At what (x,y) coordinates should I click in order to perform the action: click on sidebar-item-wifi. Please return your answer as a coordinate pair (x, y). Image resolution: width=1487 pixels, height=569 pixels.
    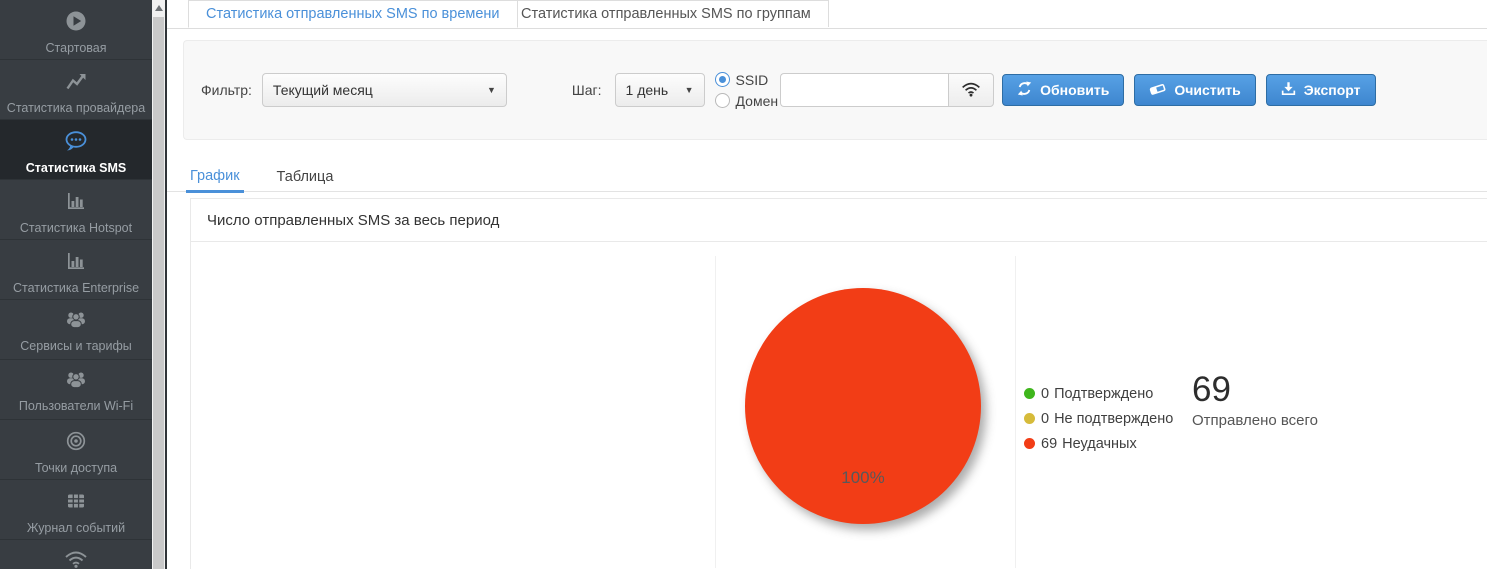
    Looking at the image, I should click on (76, 554).